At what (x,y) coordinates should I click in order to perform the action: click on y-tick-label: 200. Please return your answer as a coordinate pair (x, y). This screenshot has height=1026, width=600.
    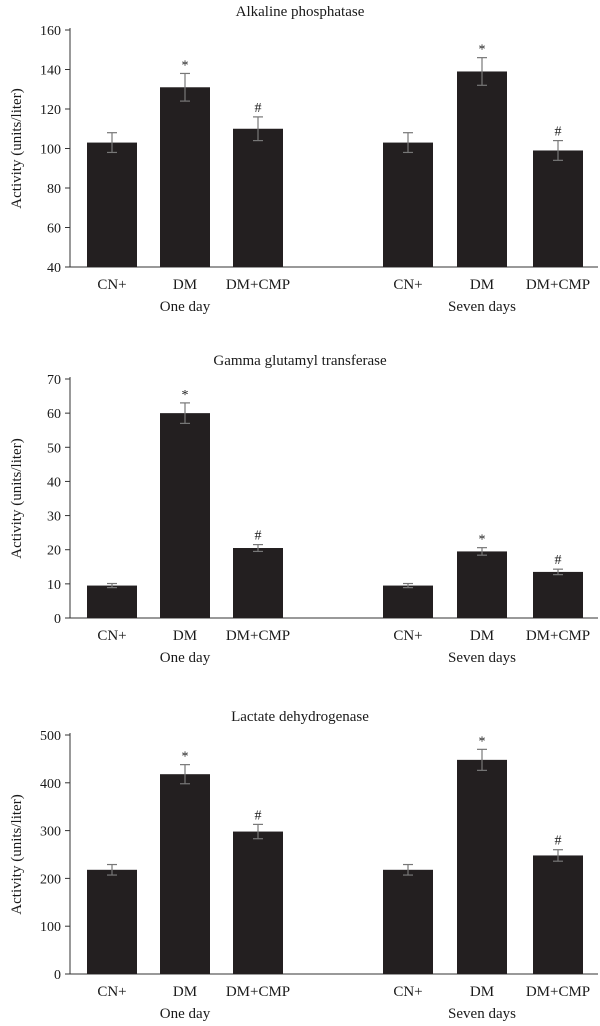
    Looking at the image, I should click on (50, 879).